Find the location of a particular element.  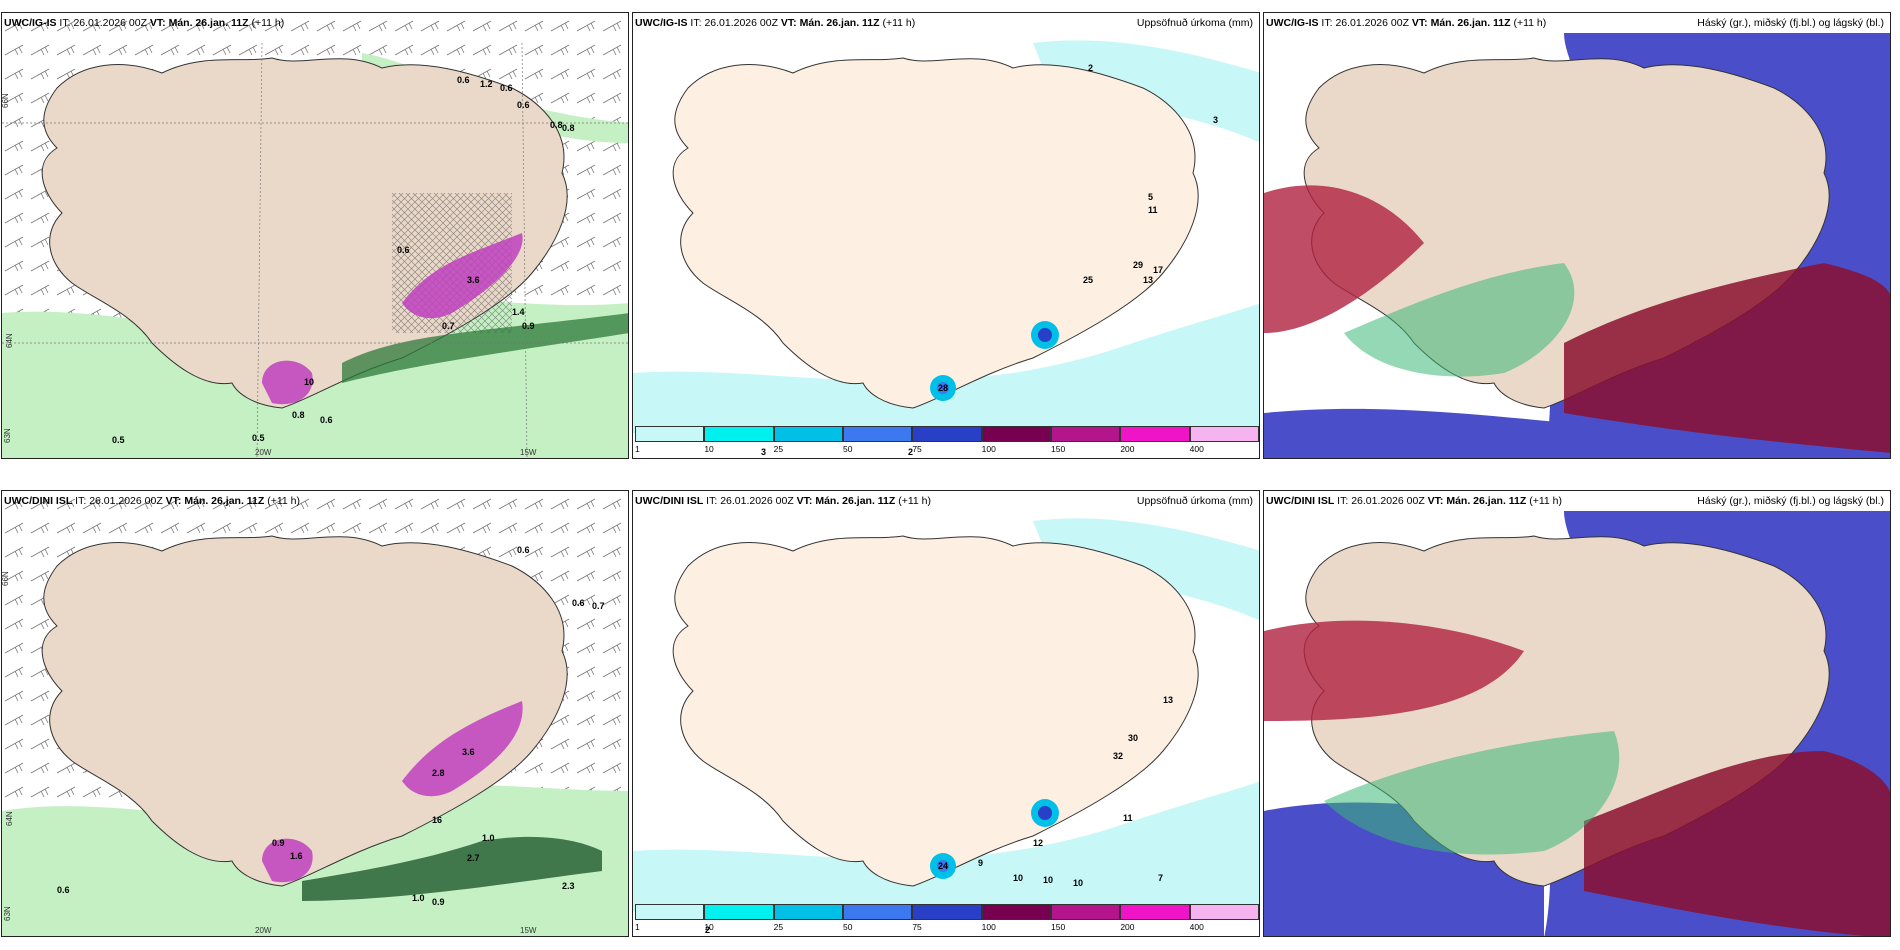

wind-label: 0.9 is located at coordinates (528, 326).